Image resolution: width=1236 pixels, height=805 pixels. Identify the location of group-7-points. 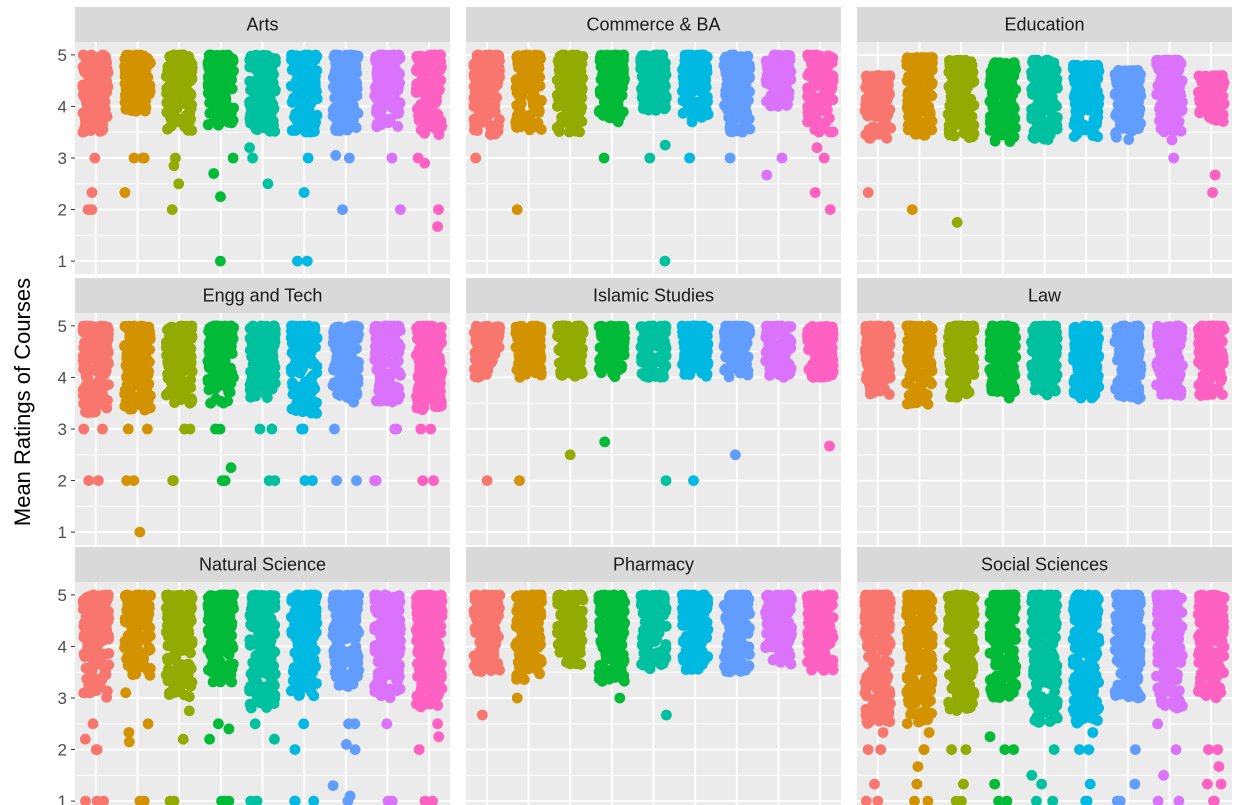
(345, 132).